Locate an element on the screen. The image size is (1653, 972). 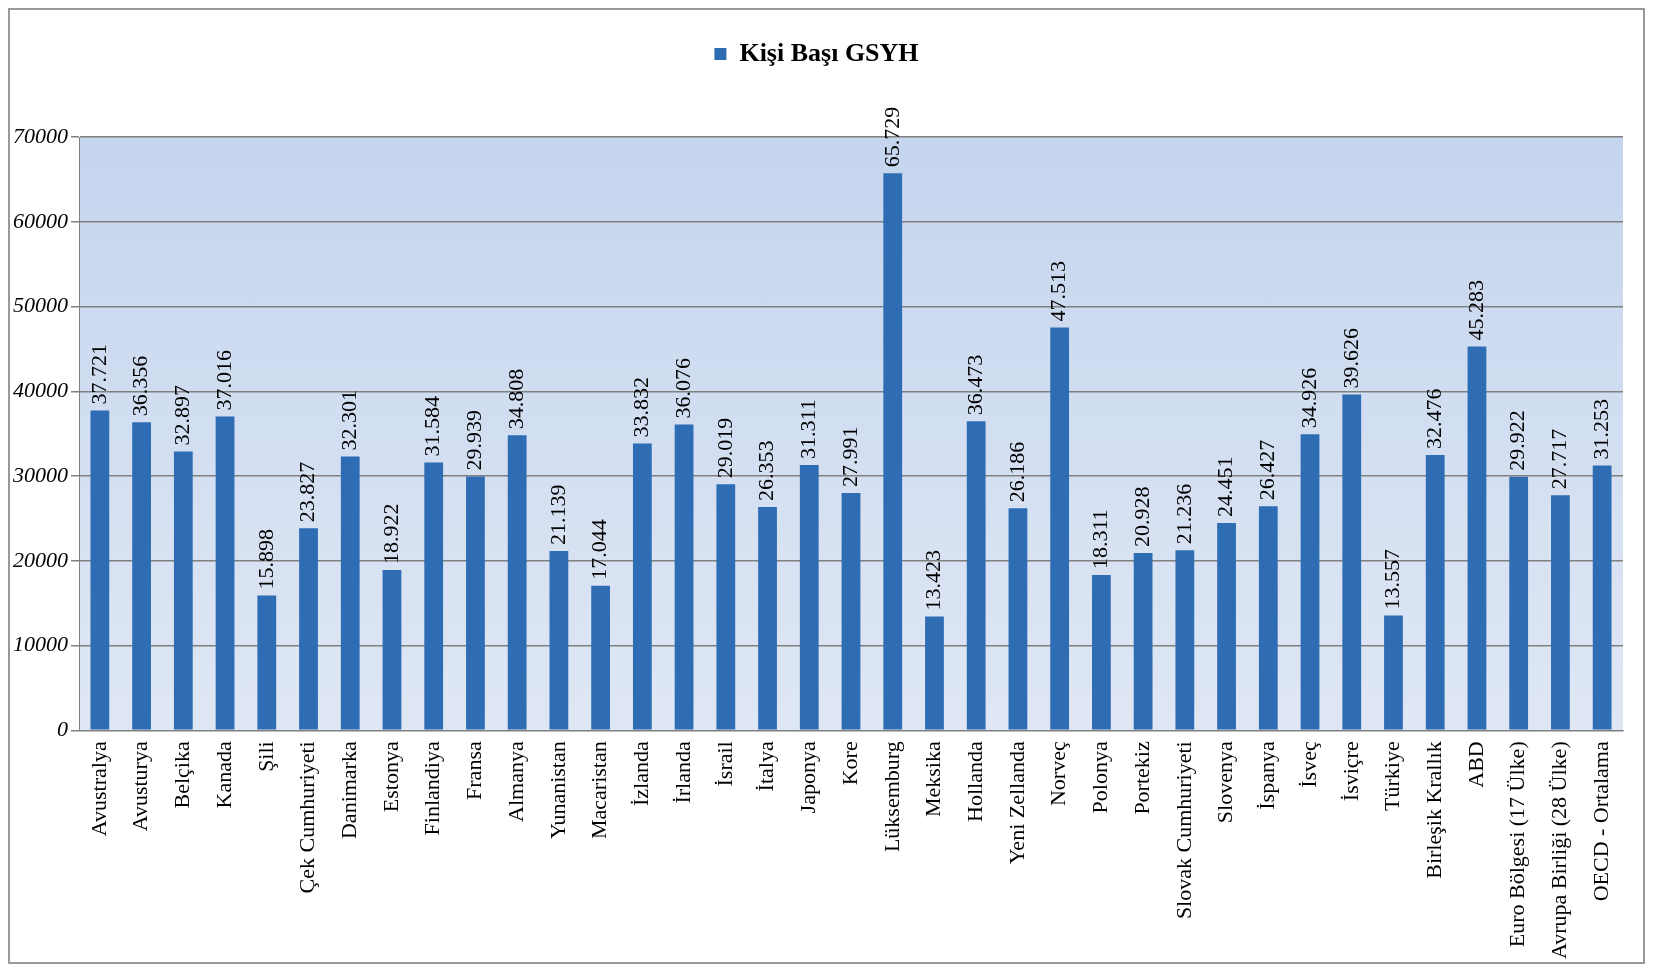
data-label: 27.717 is located at coordinates (1559, 459).